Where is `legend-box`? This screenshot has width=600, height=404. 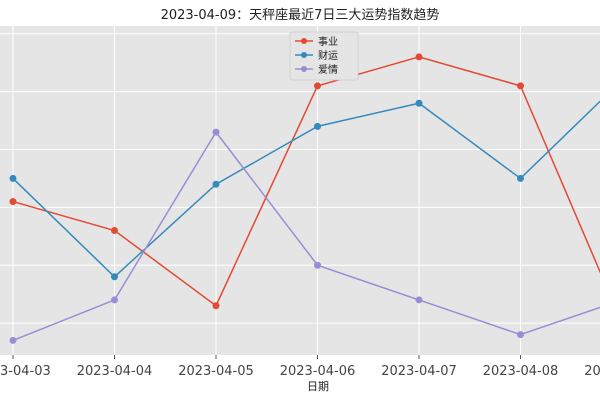 legend-box is located at coordinates (324, 56).